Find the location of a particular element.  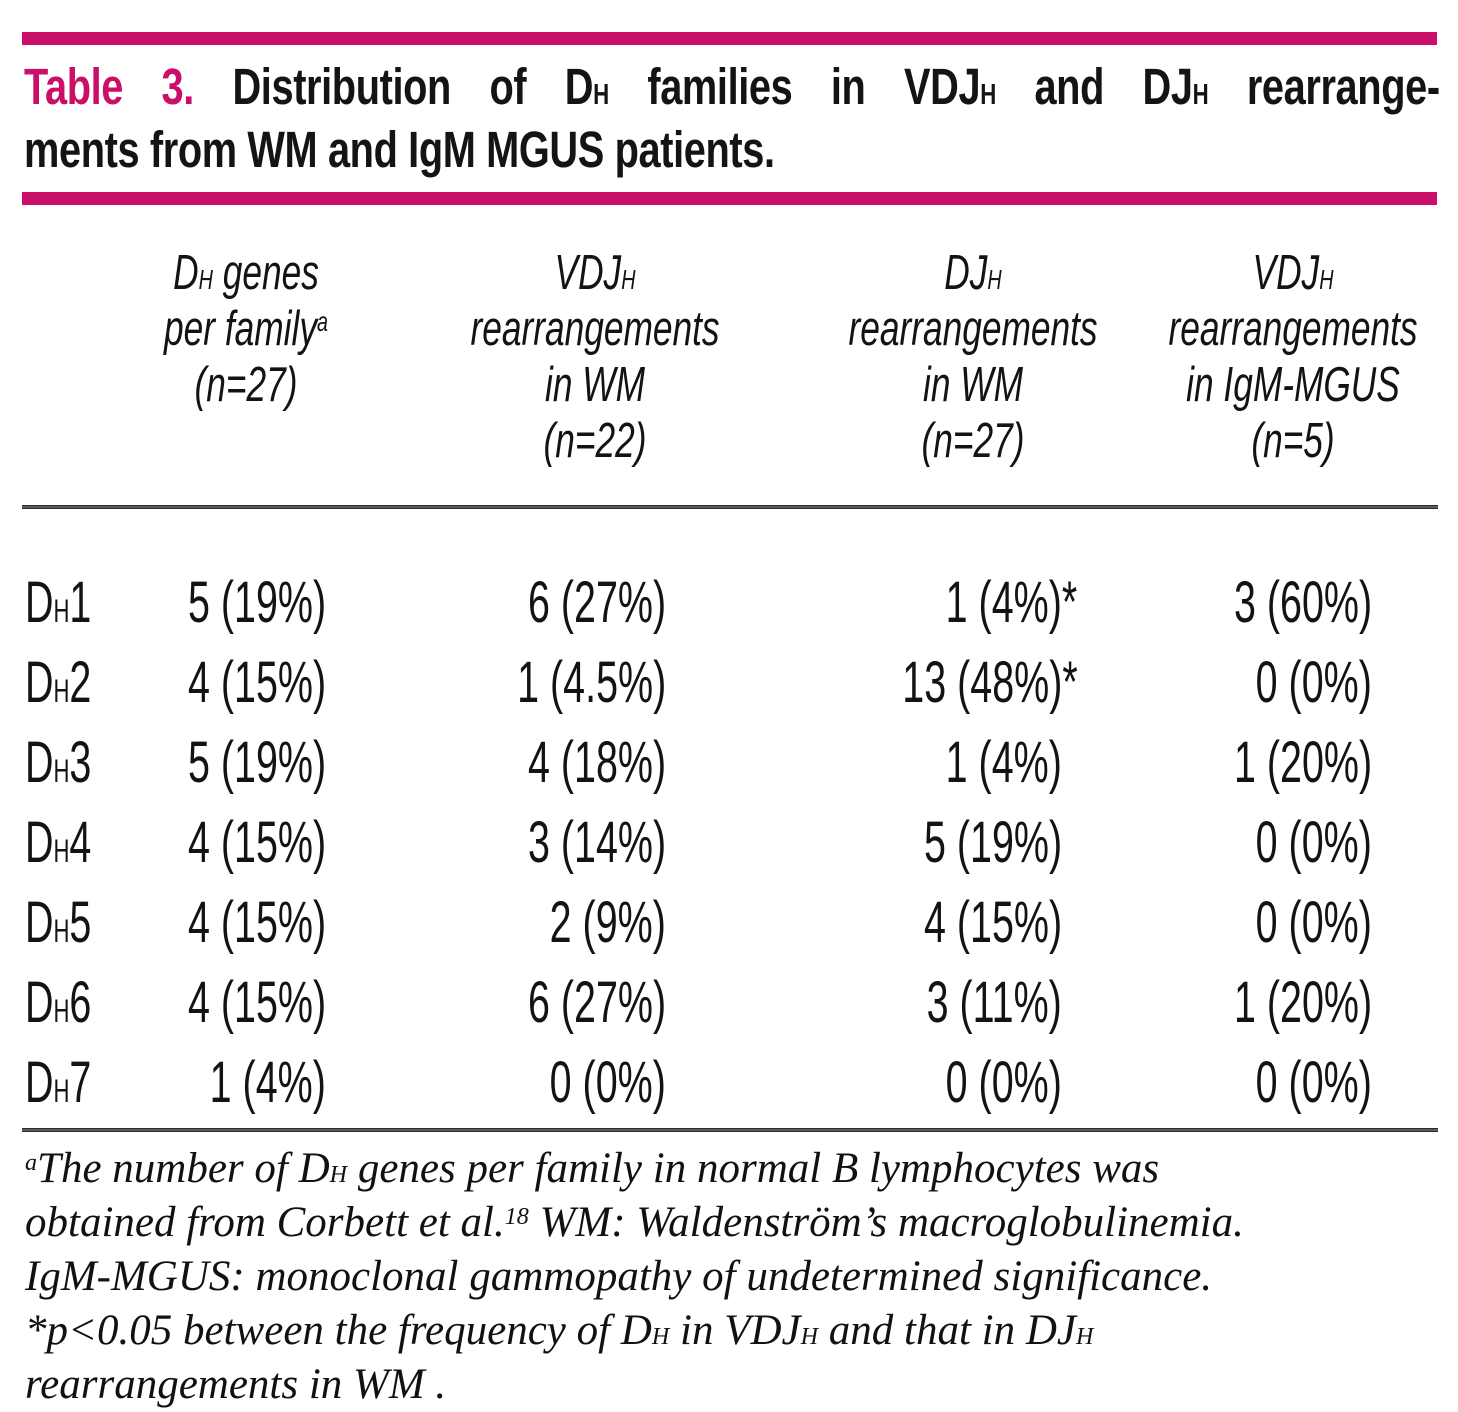

cell-dj-wm: 1 (4%) is located at coordinates (1003, 762).